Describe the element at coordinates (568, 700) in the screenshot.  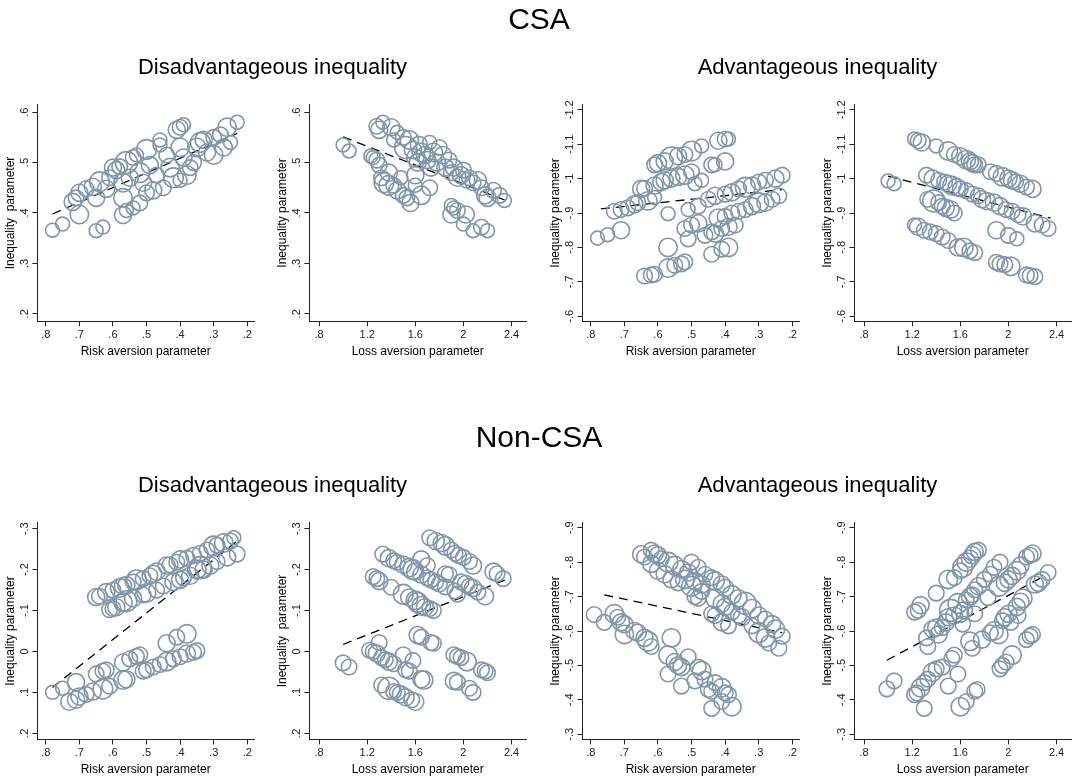
I see `y-tick-label: -.4` at that location.